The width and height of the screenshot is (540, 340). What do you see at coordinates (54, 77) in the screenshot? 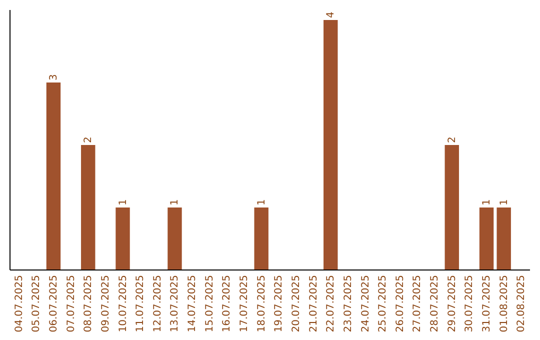
I see `data-label: 3` at bounding box center [54, 77].